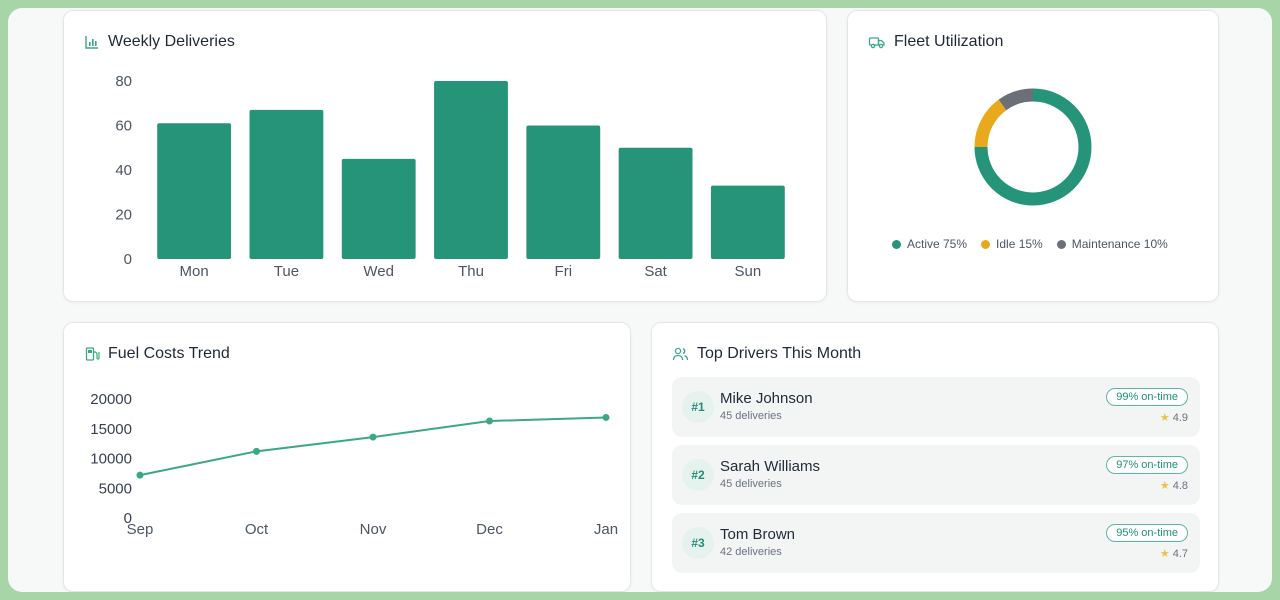 This screenshot has width=1280, height=600. I want to click on donut-slice-idle, so click(990, 123).